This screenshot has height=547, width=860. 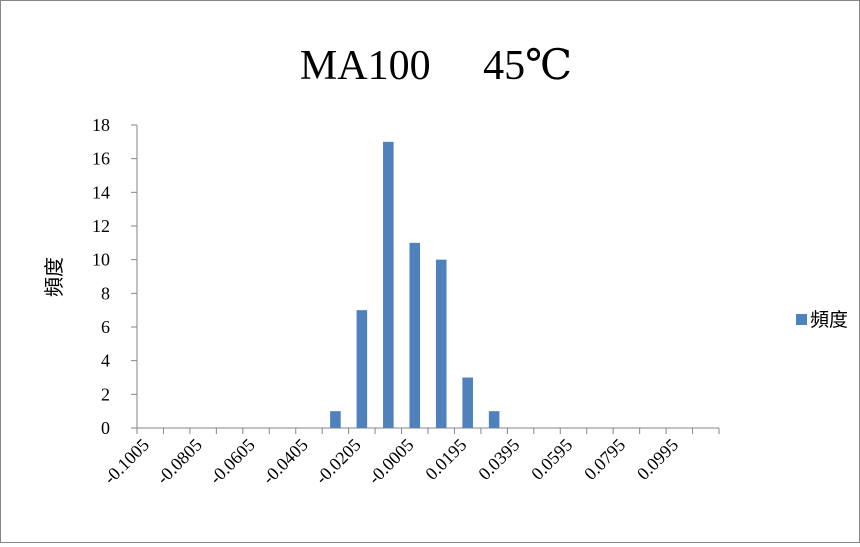 What do you see at coordinates (657, 459) in the screenshot?
I see `x-tick-label: 0.0995` at bounding box center [657, 459].